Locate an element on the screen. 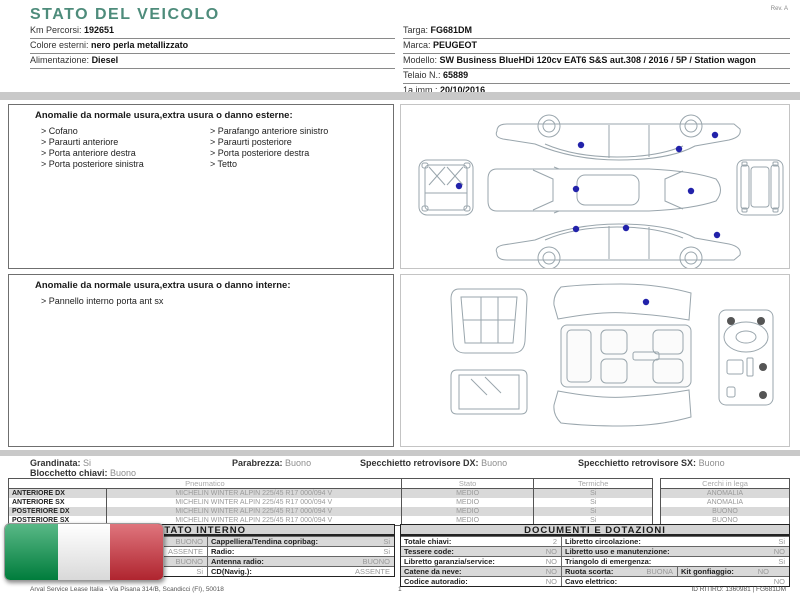  car-side-view-right is located at coordinates (618, 137).